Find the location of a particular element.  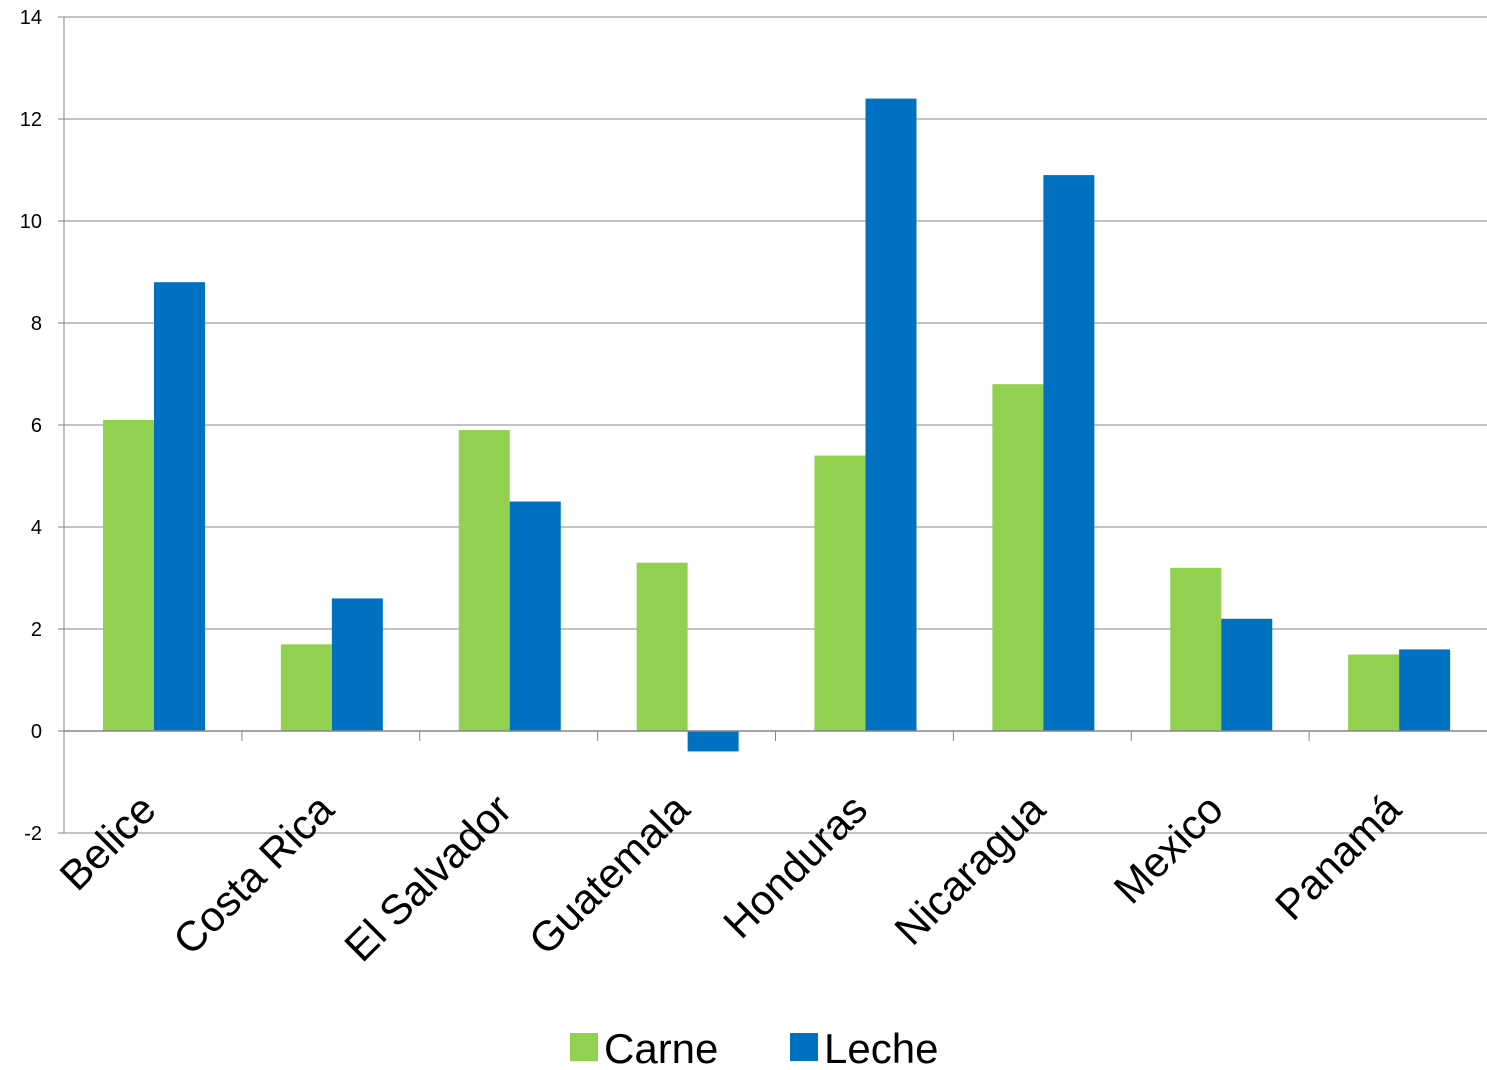

y-tick-label: 12 is located at coordinates (31, 120).